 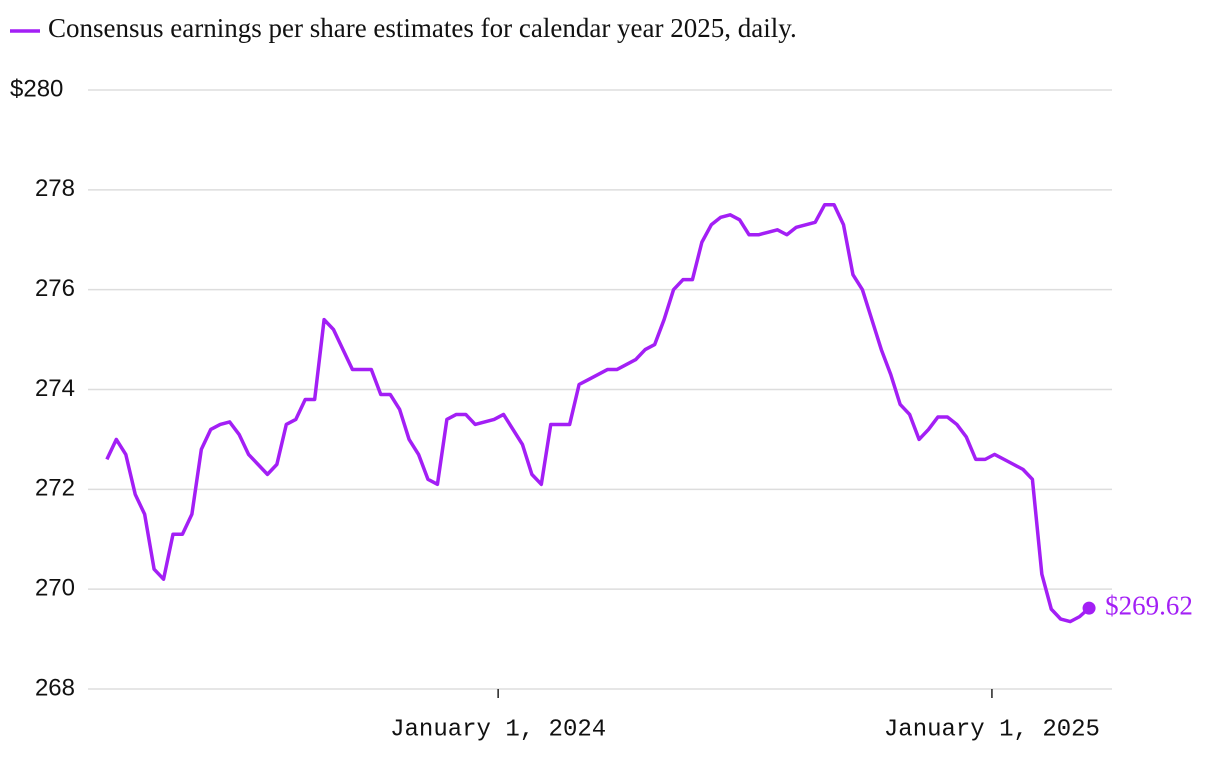 What do you see at coordinates (498, 729) in the screenshot?
I see `x-tick-label: January 1, 2024` at bounding box center [498, 729].